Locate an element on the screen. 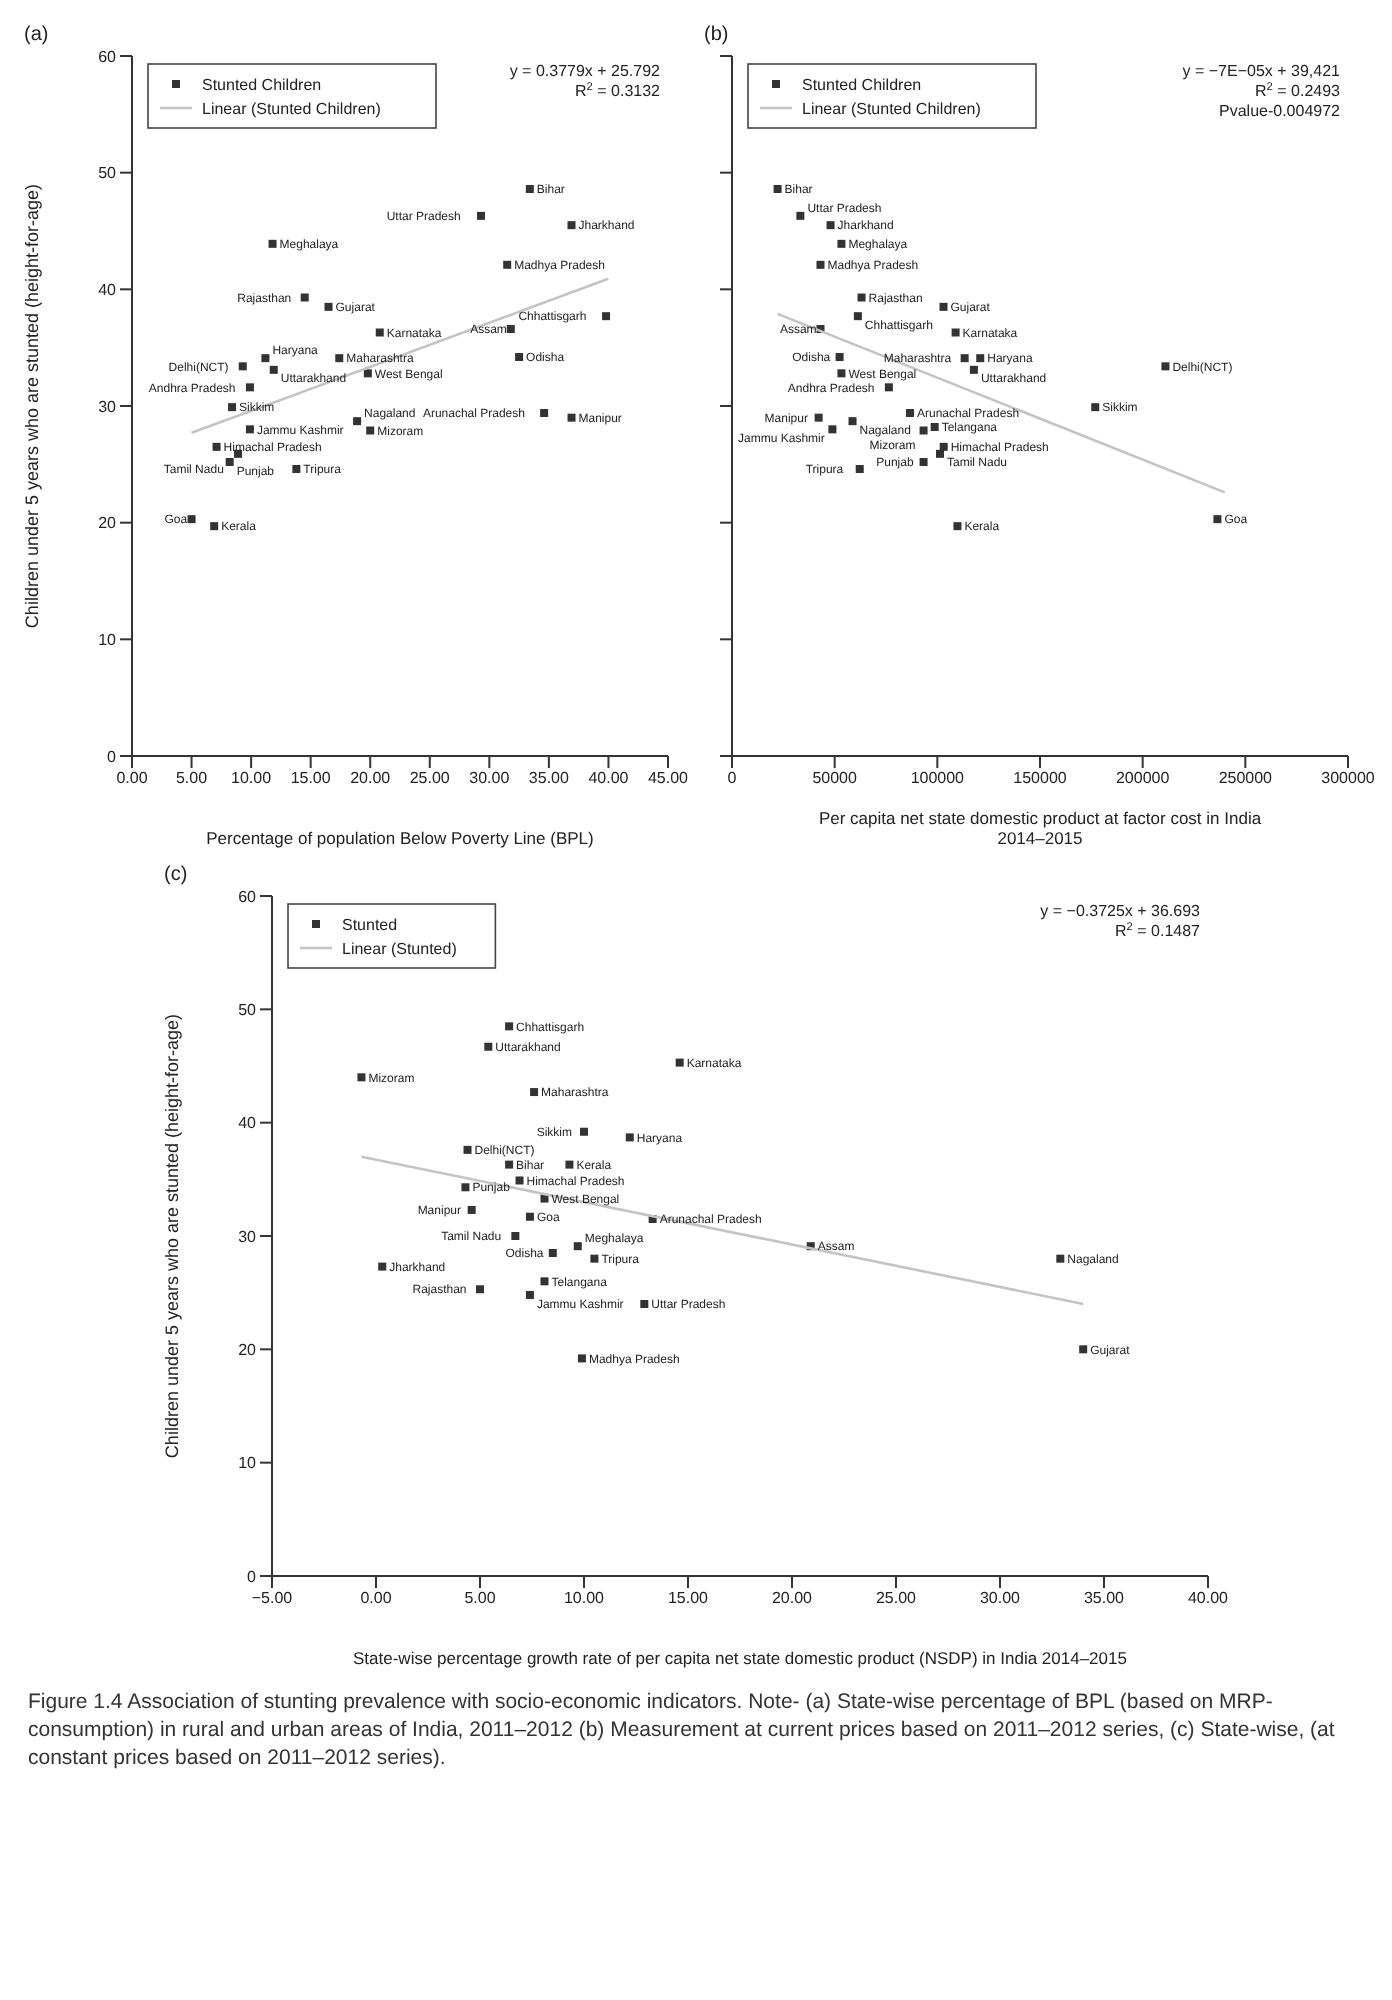 This screenshot has height=2000, width=1392. chart-title: (c) is located at coordinates (176, 875).